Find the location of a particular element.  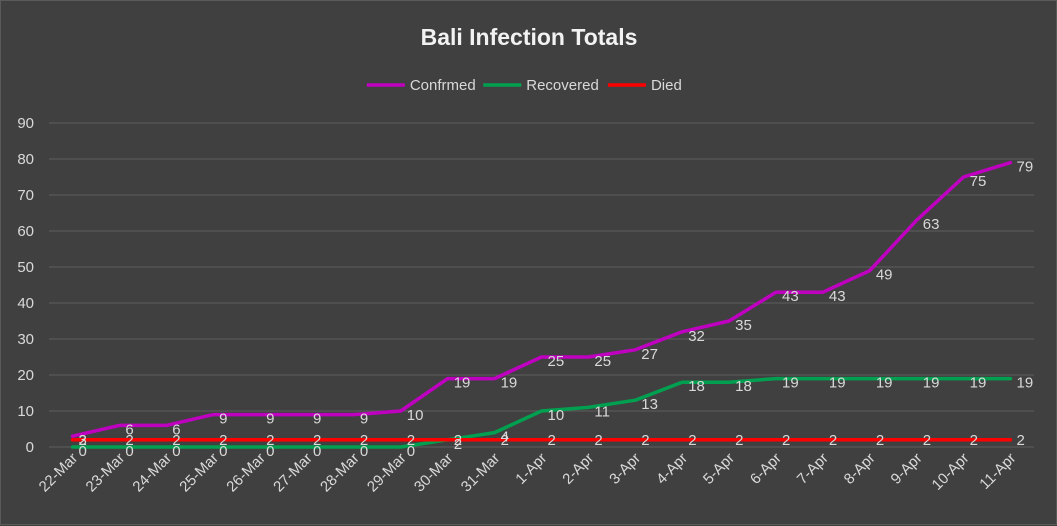

legend-label-died: Died is located at coordinates (666, 85).